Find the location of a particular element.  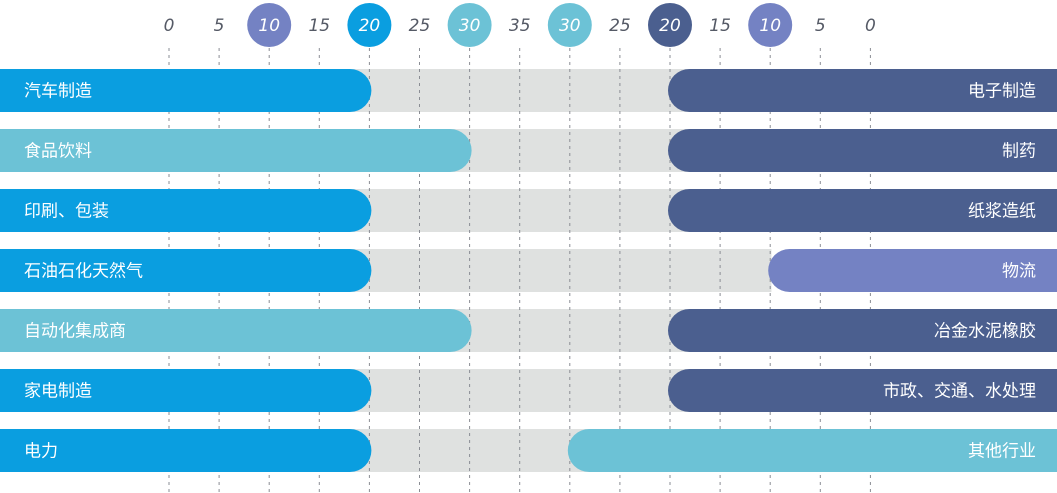

tick-label: 35 is located at coordinates (520, 26).